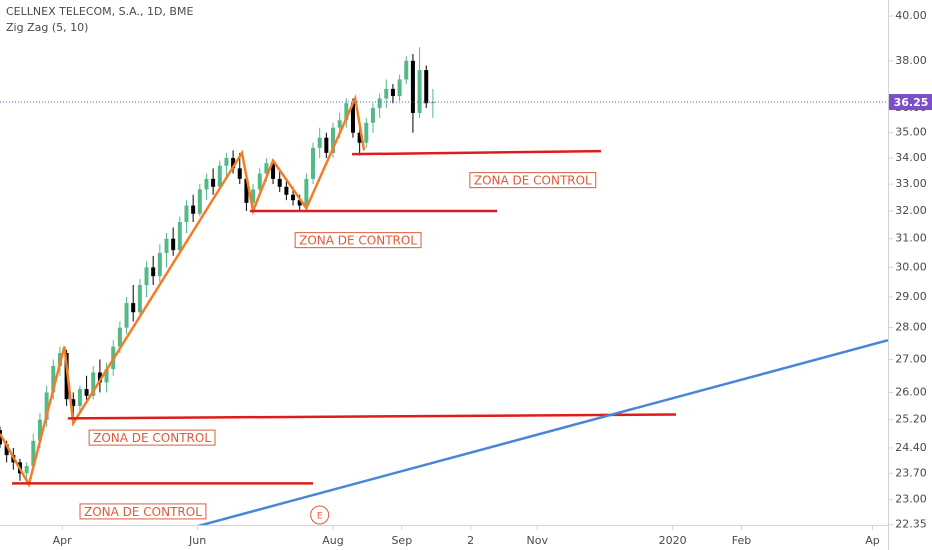 The height and width of the screenshot is (550, 932). What do you see at coordinates (99, 11) in the screenshot?
I see `chart-title: CELLNEX TELECOM, S.A., 1D, BME` at bounding box center [99, 11].